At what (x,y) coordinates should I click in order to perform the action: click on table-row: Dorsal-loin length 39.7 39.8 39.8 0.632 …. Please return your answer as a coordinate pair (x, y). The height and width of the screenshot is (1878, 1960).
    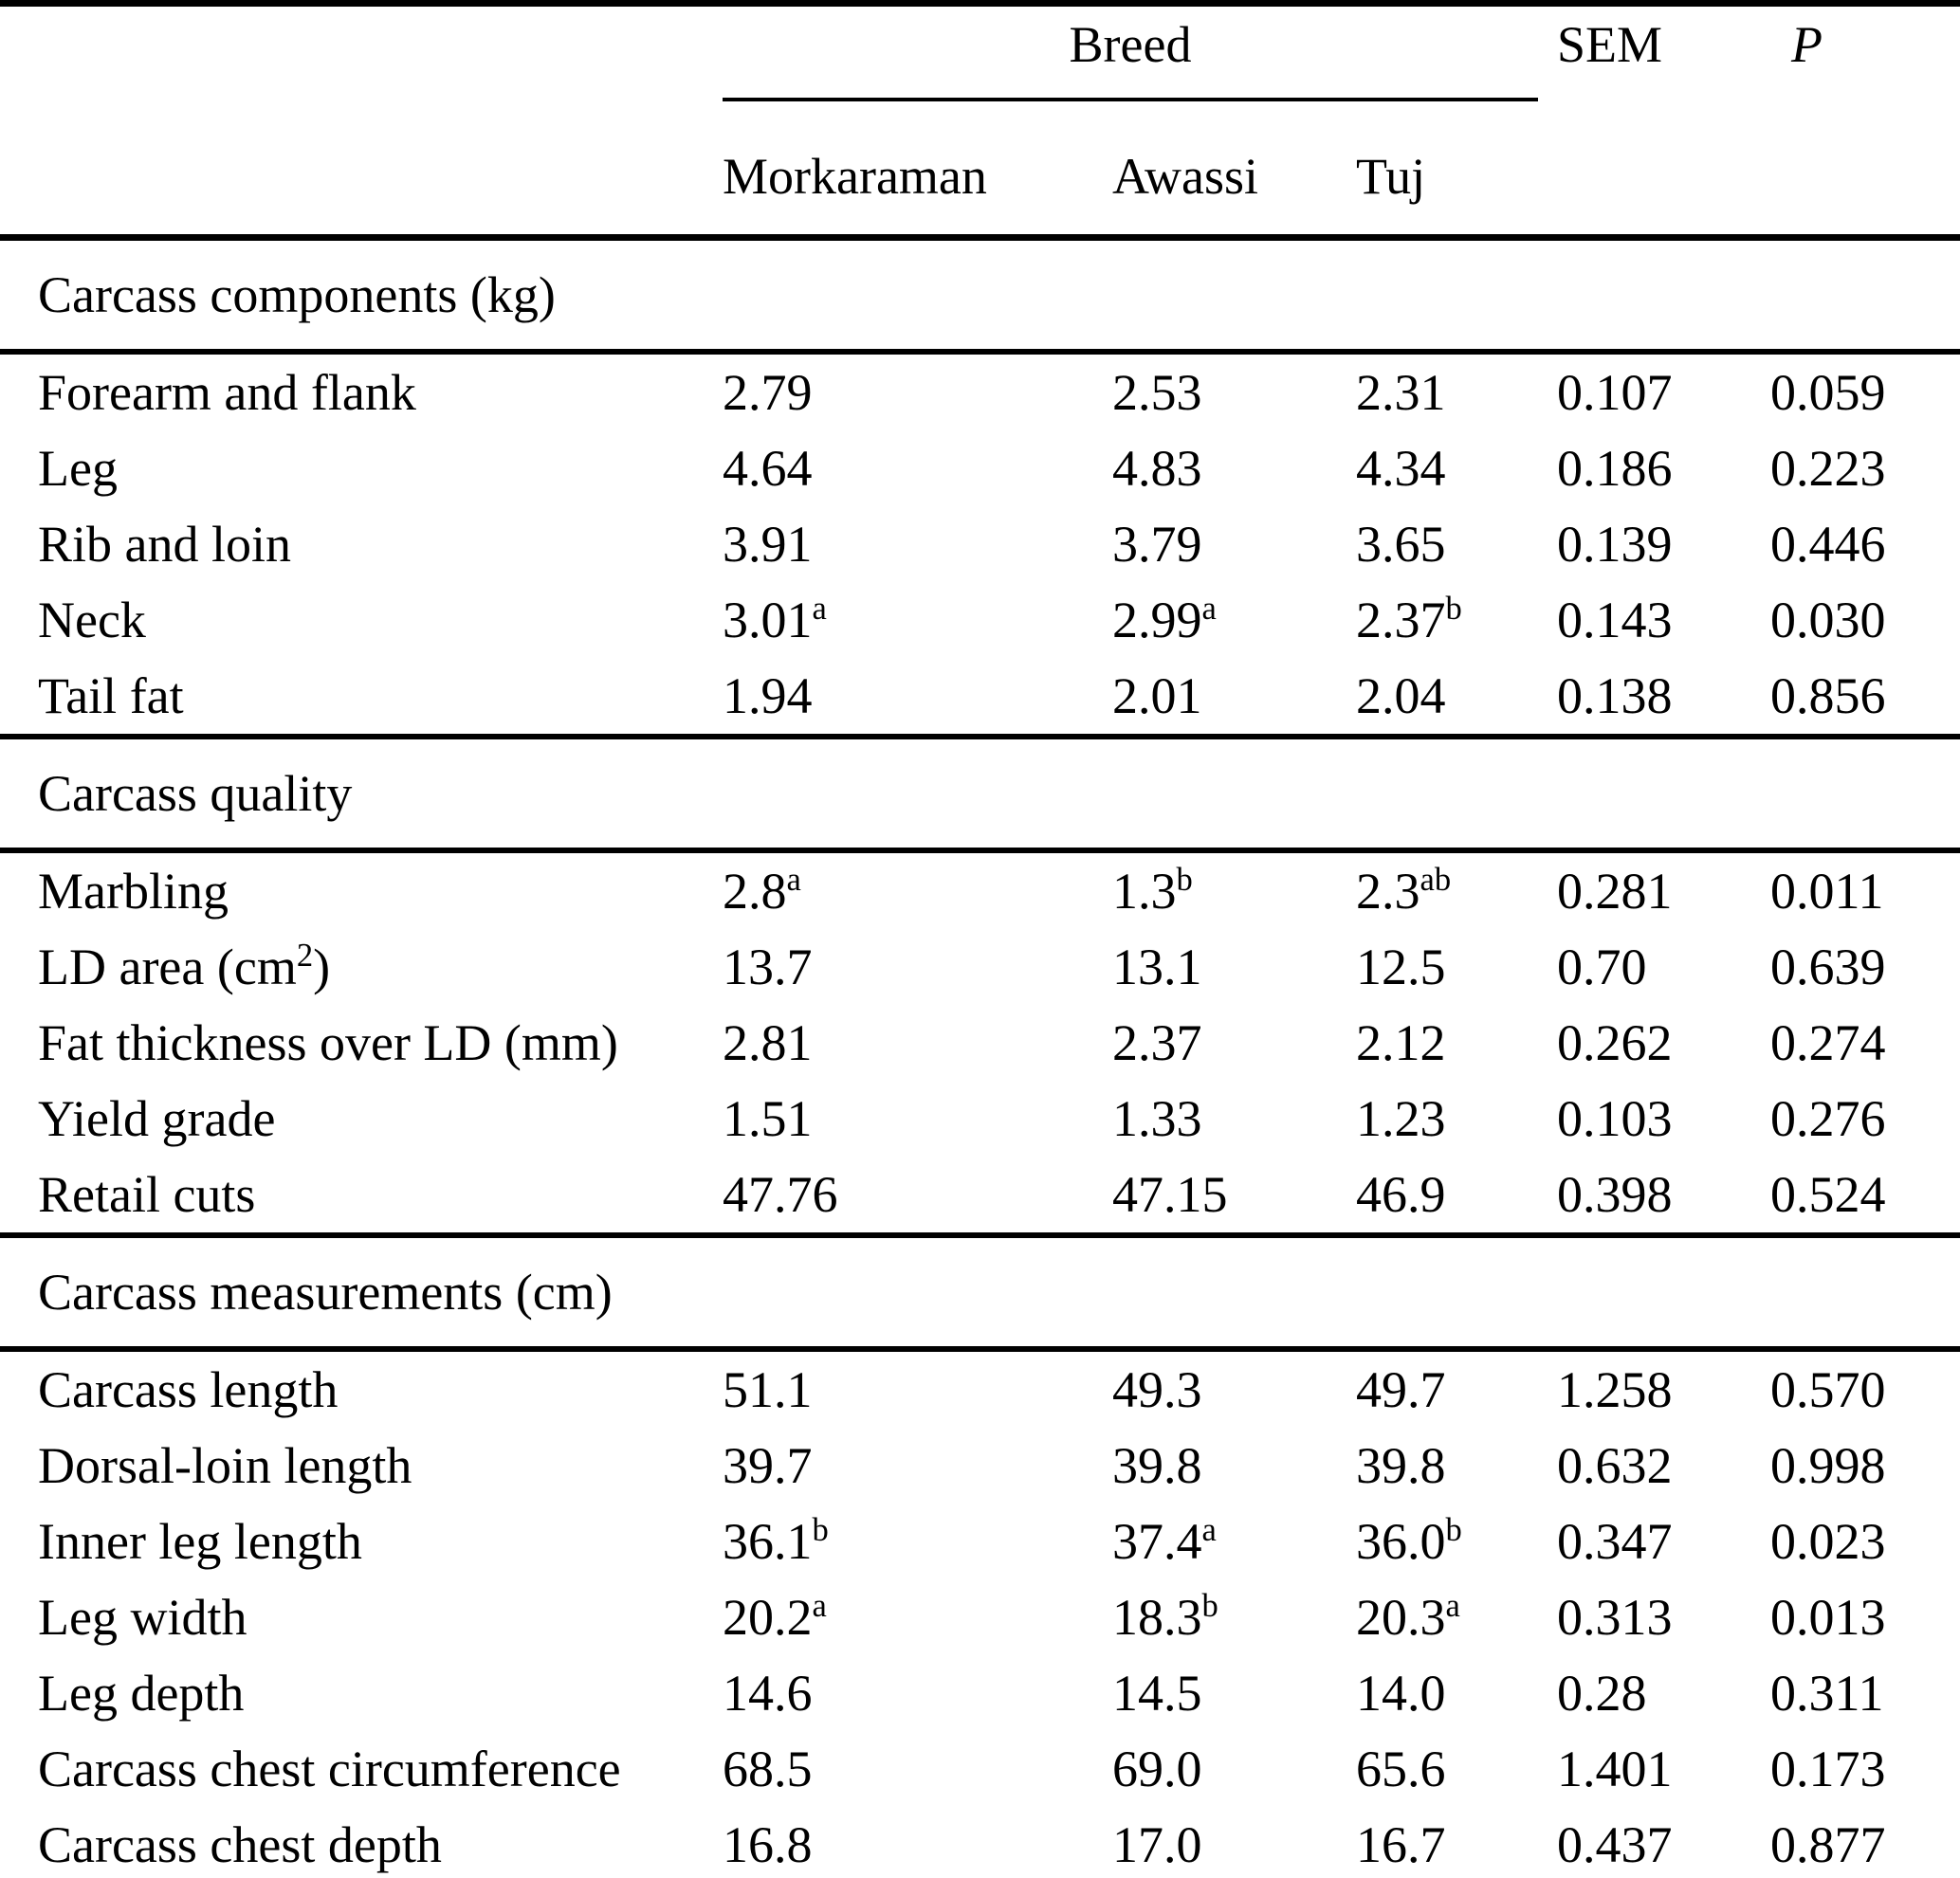
    Looking at the image, I should click on (980, 1466).